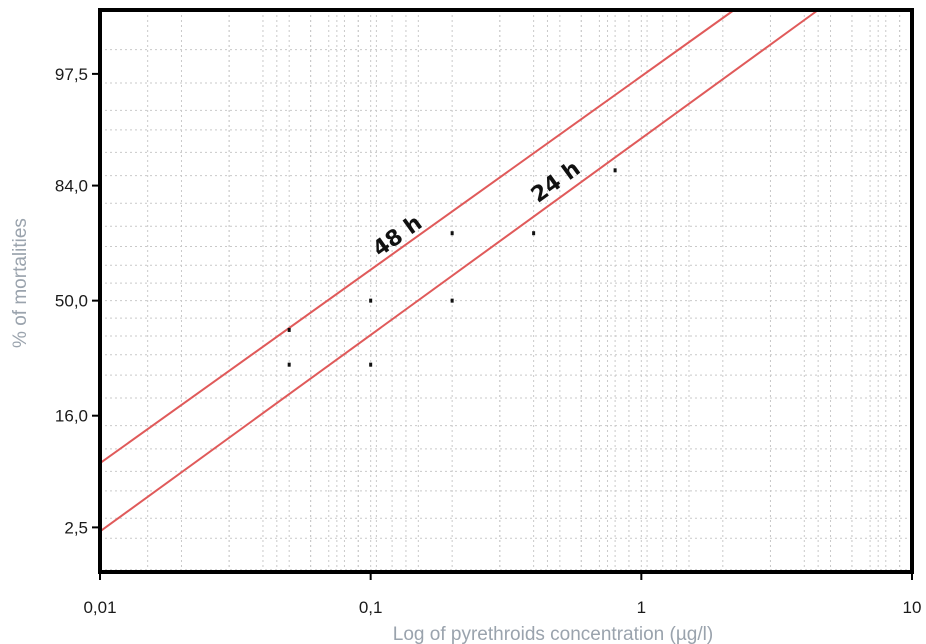 This screenshot has width=926, height=644. What do you see at coordinates (398, 237) in the screenshot?
I see `series-label: 48 h` at bounding box center [398, 237].